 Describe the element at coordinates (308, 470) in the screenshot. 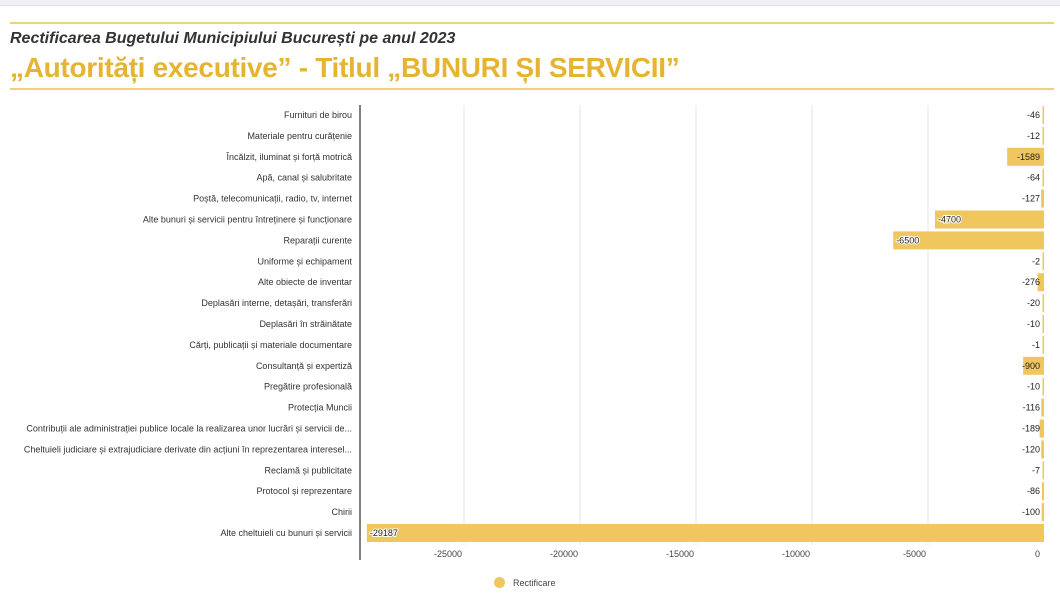

I see `category-label: Reclamă și publicitate` at that location.